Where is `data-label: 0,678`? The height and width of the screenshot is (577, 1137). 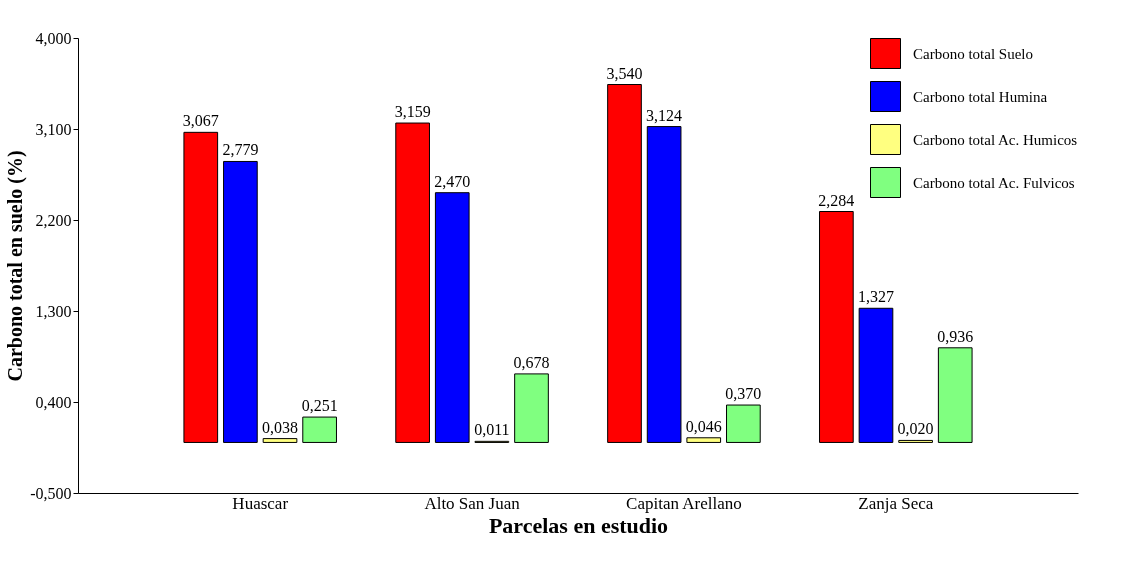 data-label: 0,678 is located at coordinates (531, 362).